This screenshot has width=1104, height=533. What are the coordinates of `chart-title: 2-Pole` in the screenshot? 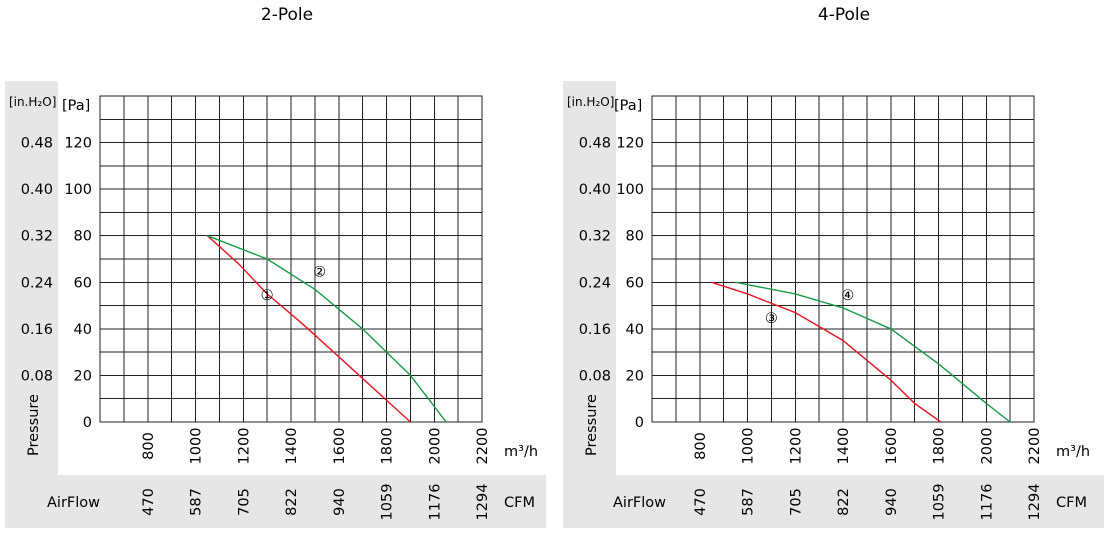 It's located at (287, 15).